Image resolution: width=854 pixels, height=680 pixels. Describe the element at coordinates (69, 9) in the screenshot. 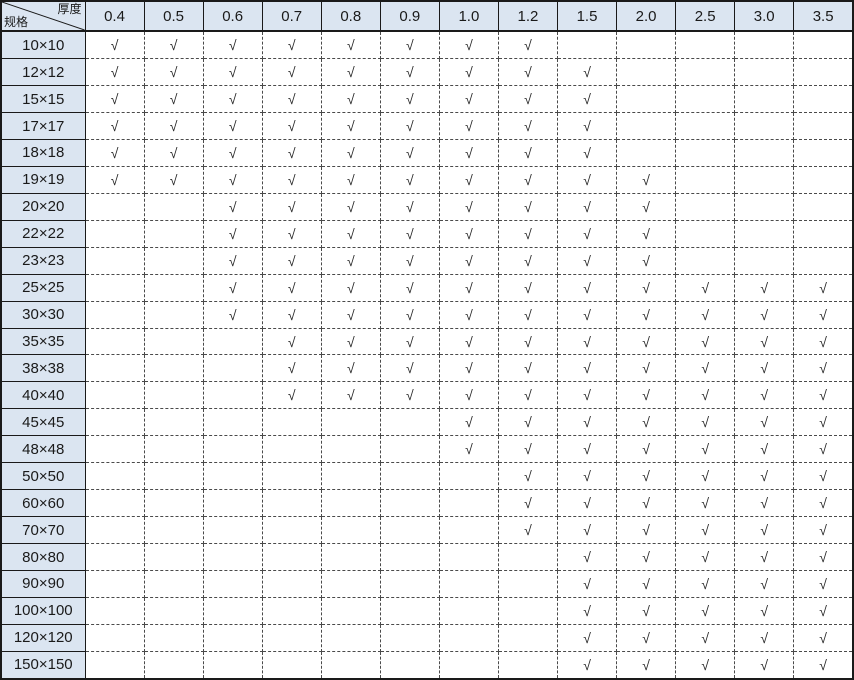

I see `corner-thickness-label: 厚度` at that location.